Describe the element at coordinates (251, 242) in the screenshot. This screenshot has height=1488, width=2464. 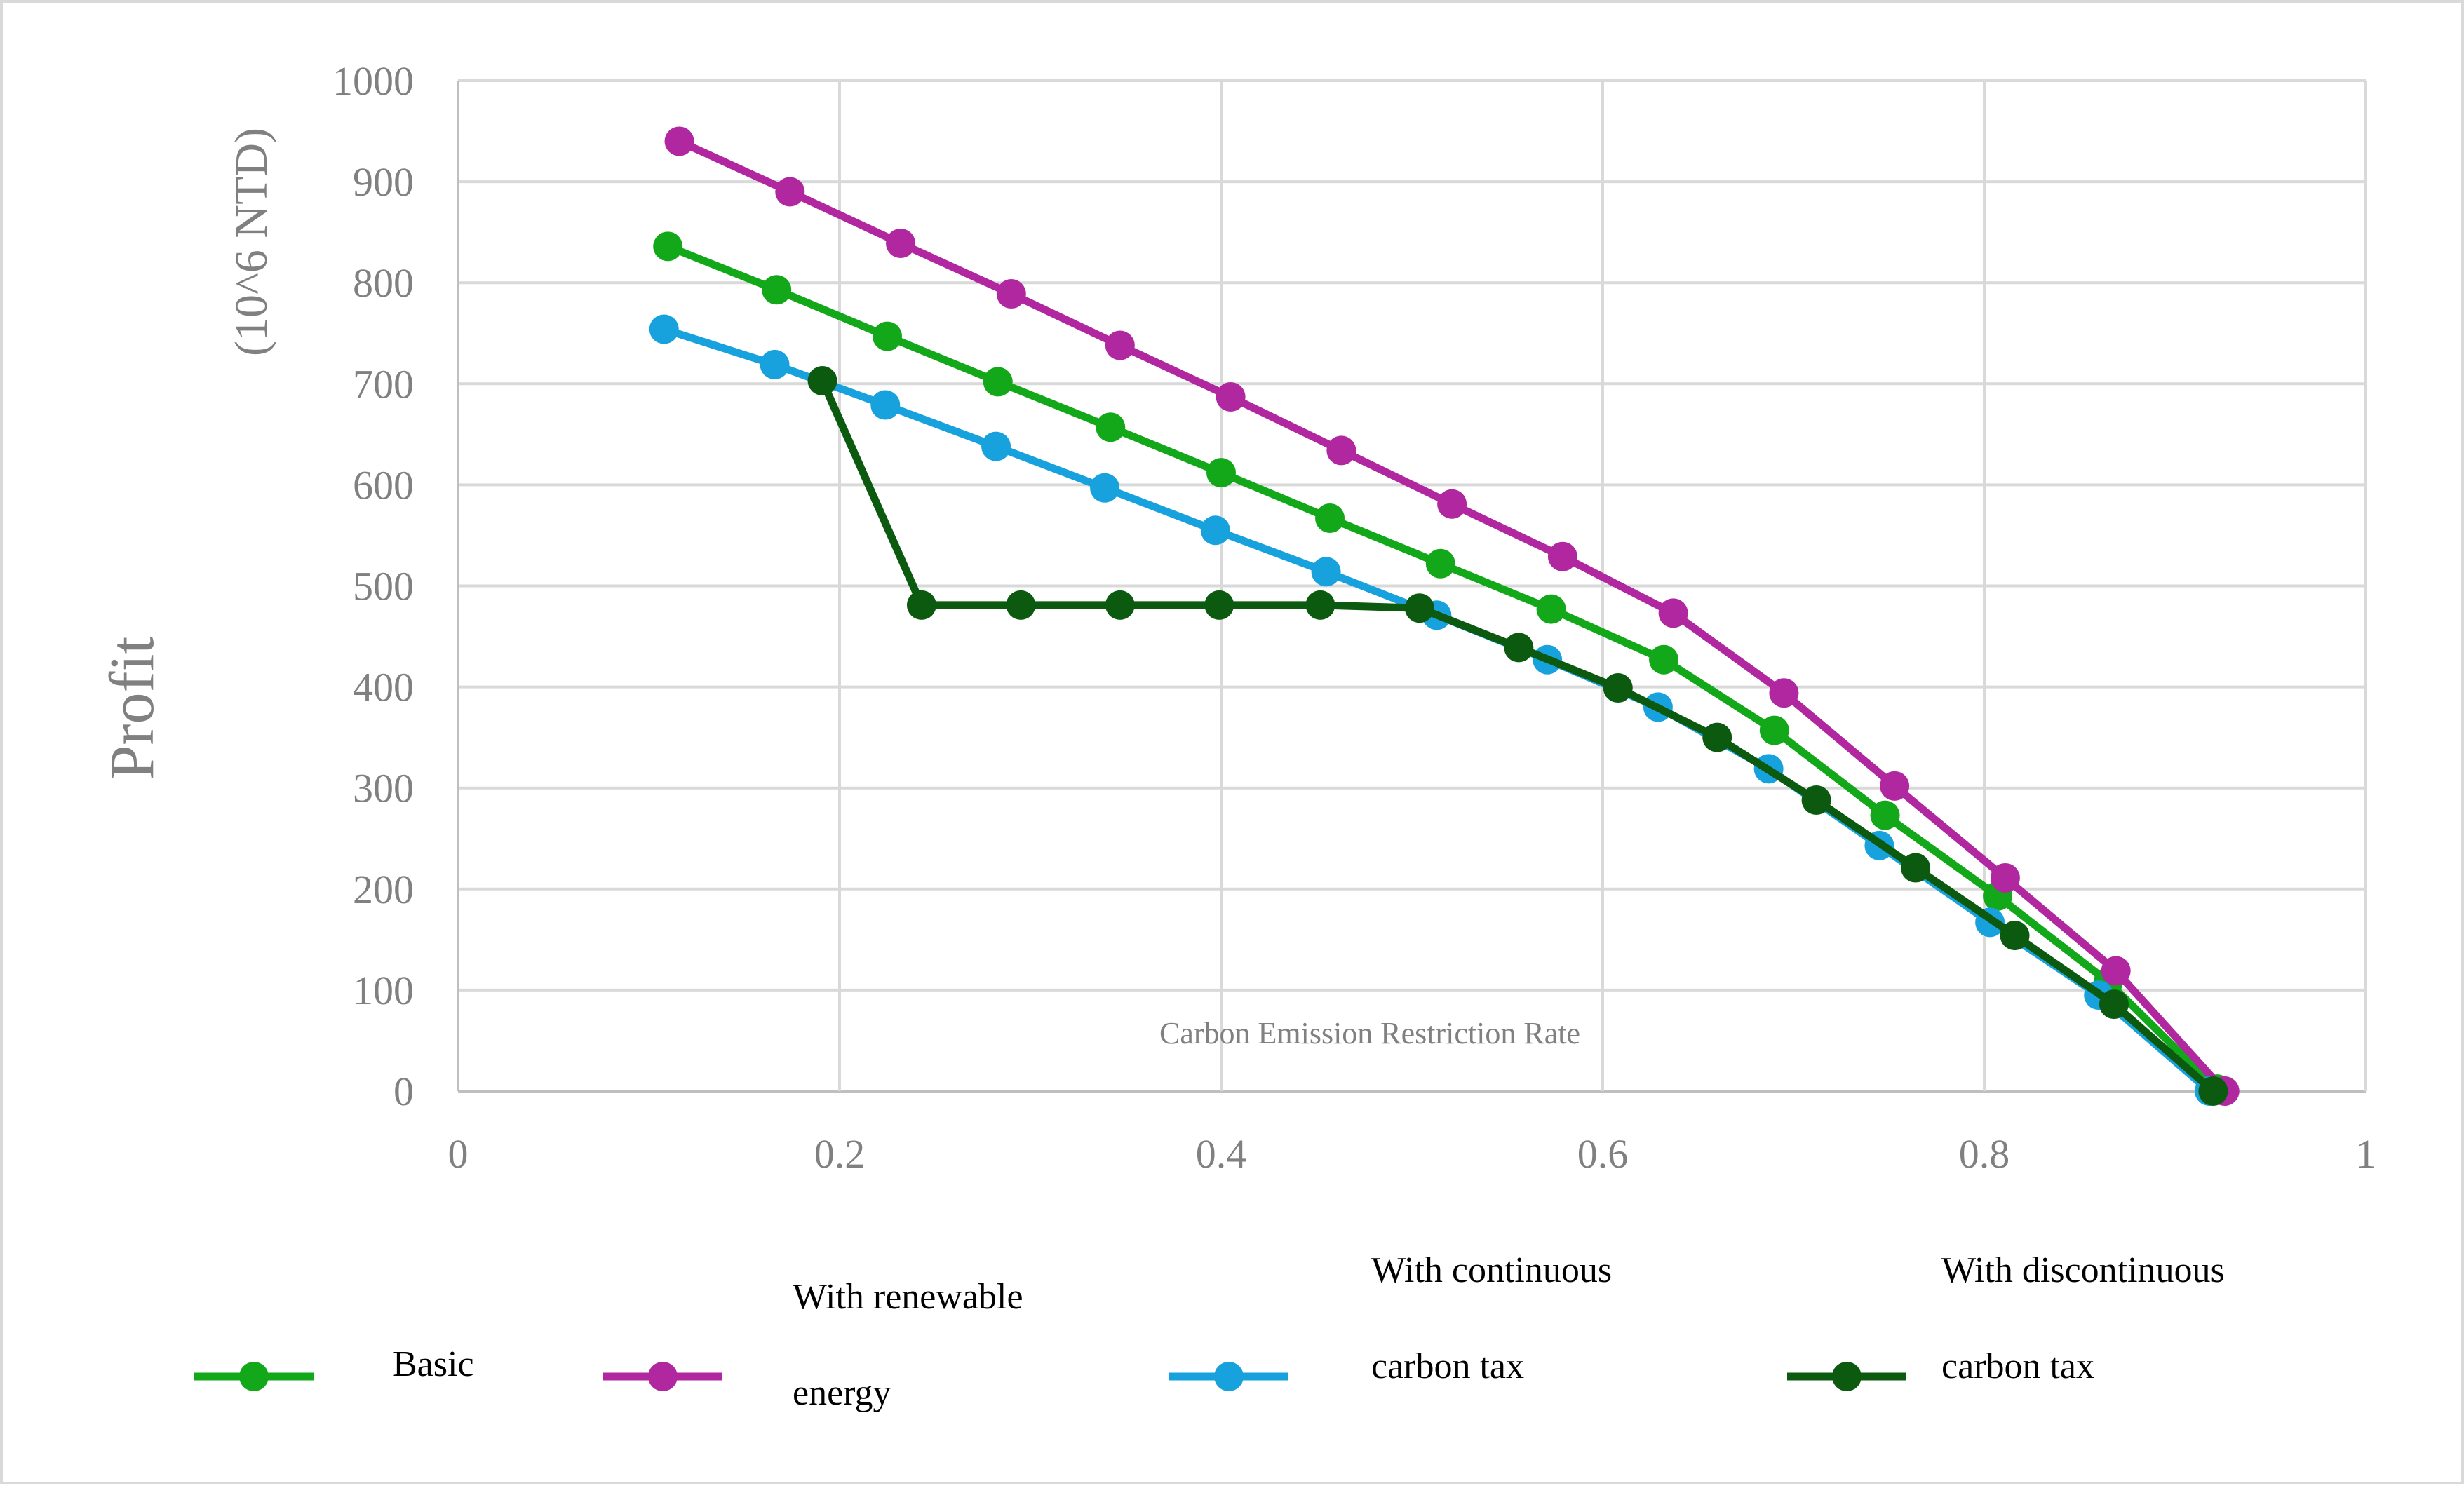
I see `y-axis-subtitle: (10^6 NTD)` at that location.